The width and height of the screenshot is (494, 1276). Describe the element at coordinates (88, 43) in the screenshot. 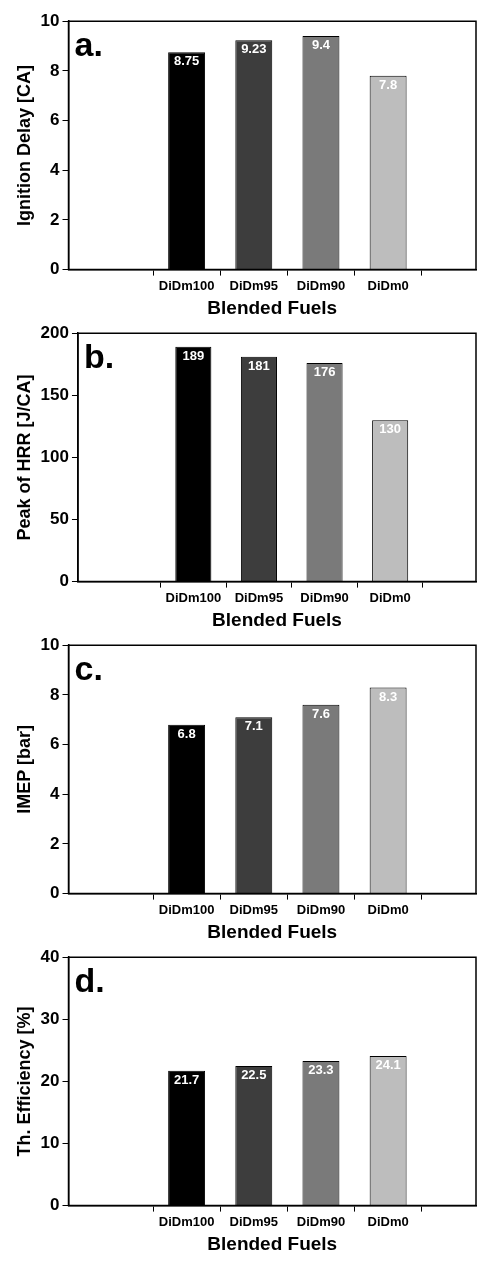

I see `text: a.` at that location.